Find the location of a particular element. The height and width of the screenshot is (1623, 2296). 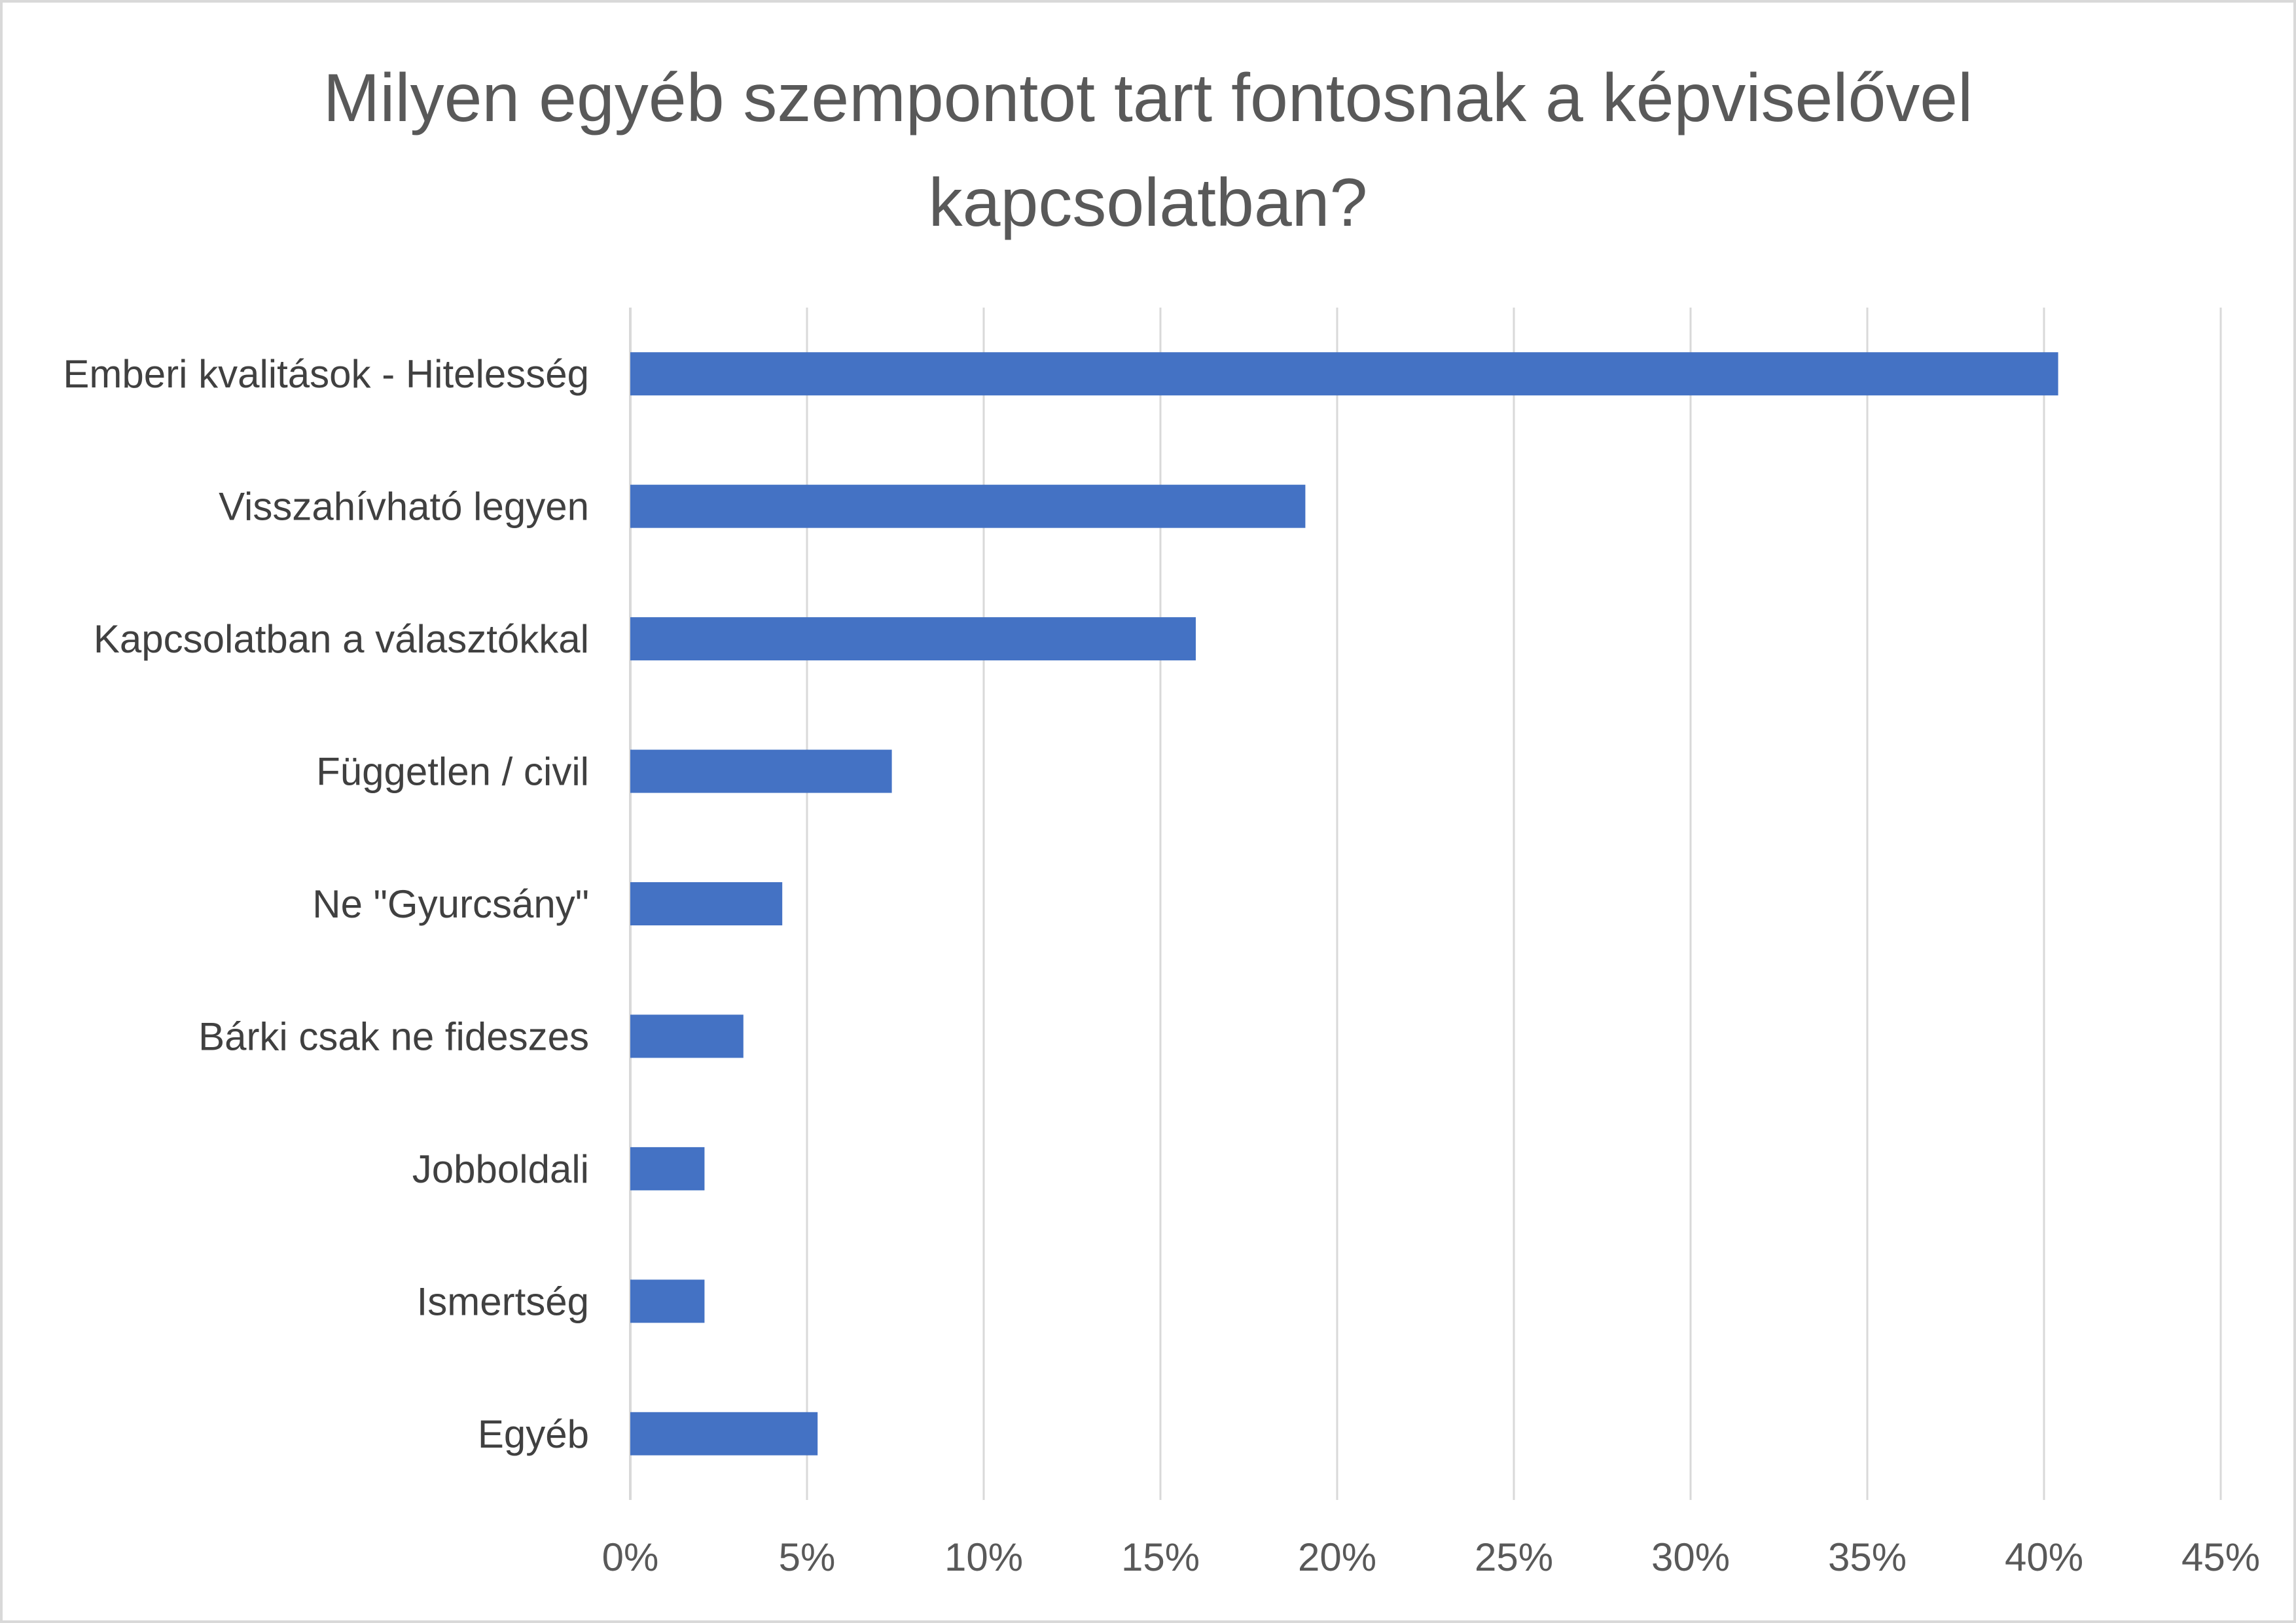

x-tick-label: 10% is located at coordinates (983, 1557).